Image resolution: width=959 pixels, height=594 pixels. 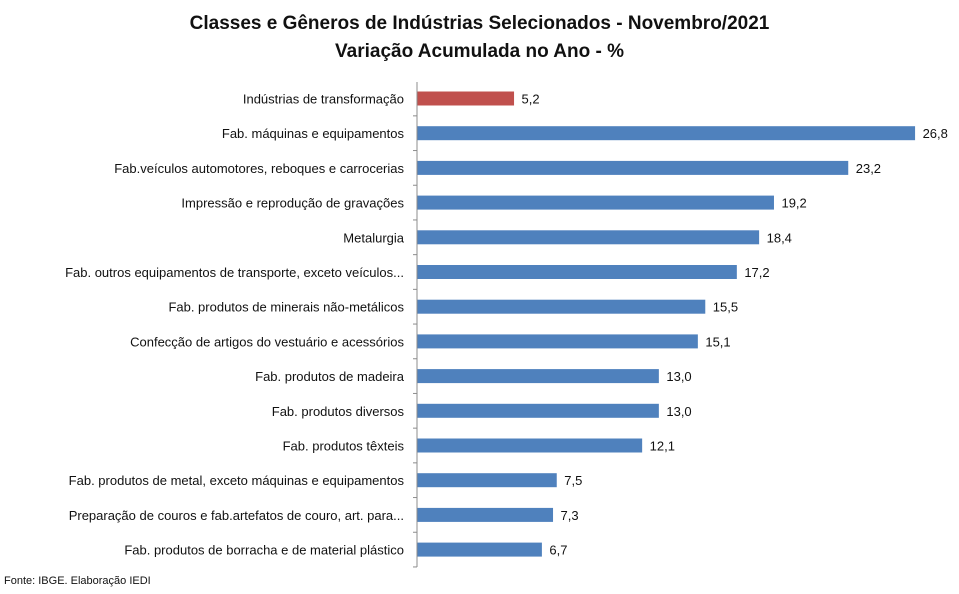 What do you see at coordinates (373, 237) in the screenshot?
I see `category-label: Metalurgia` at bounding box center [373, 237].